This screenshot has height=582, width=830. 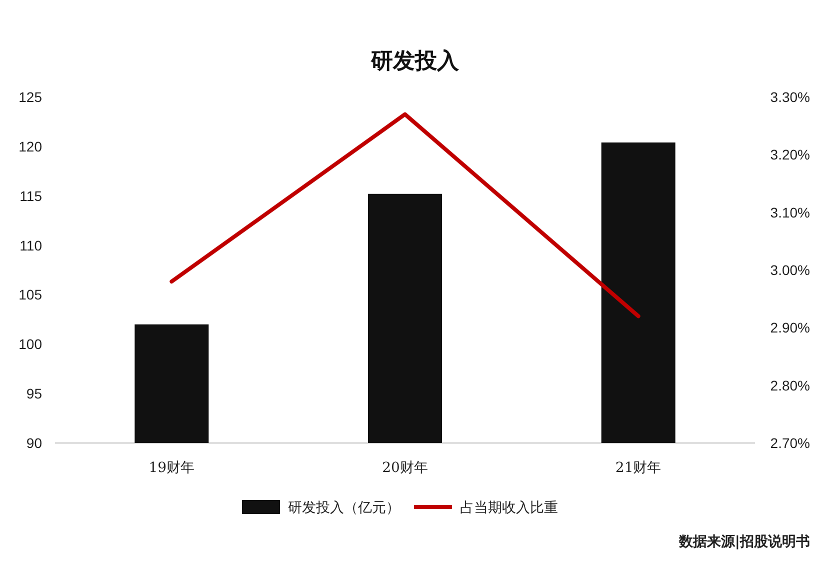 I want to click on y-tick-label: 115, so click(x=31, y=196).